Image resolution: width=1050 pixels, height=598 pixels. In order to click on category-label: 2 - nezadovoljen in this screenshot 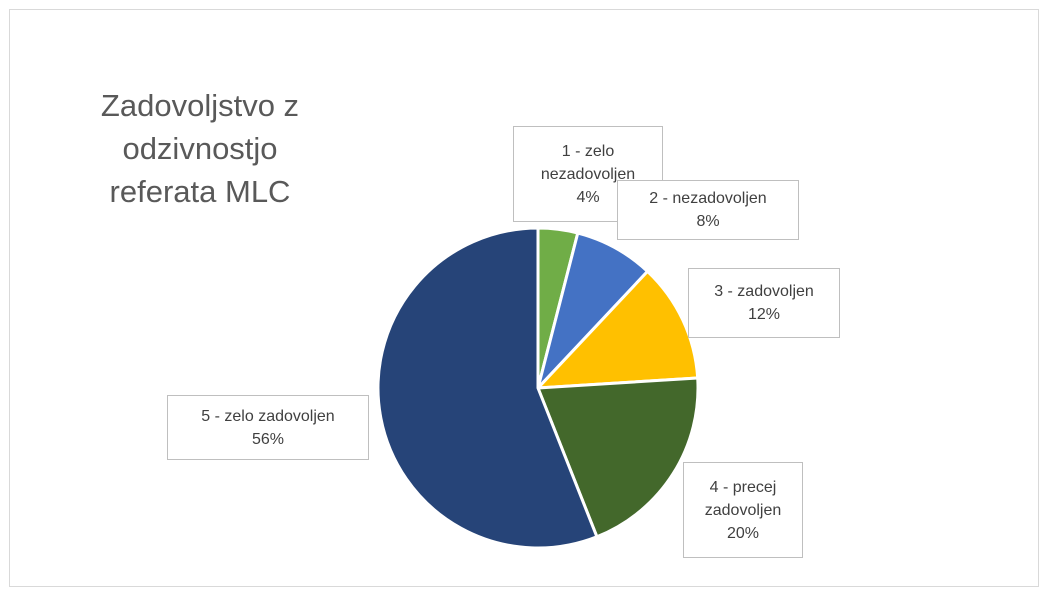, I will do `click(708, 198)`.